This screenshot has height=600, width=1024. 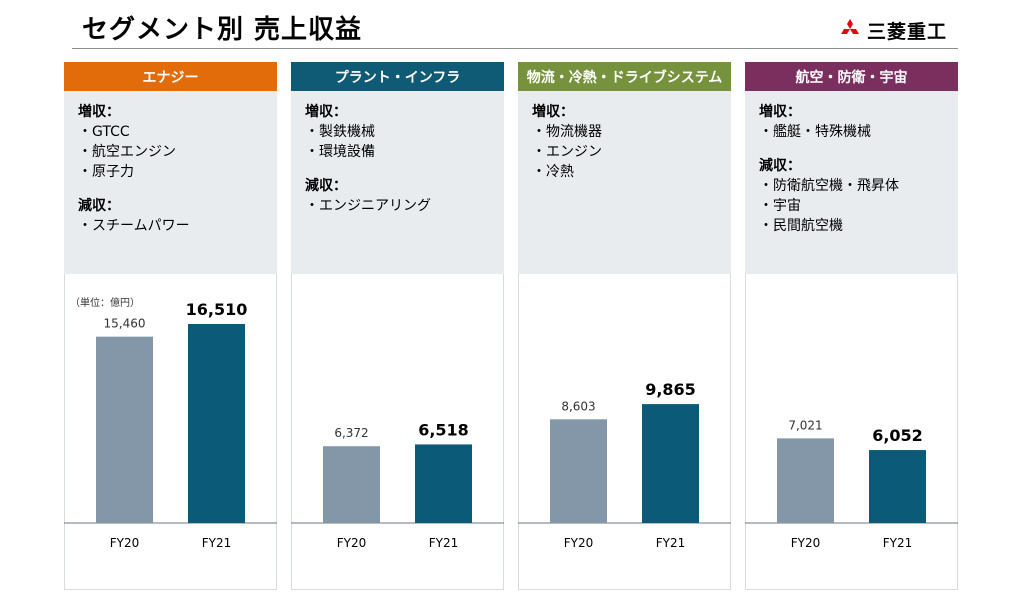 What do you see at coordinates (368, 206) in the screenshot?
I see `decrease-item: ・エンジニアリング` at bounding box center [368, 206].